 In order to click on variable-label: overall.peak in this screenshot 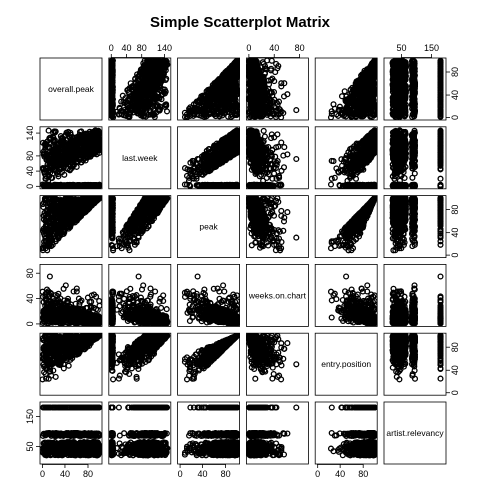, I will do `click(71, 89)`.